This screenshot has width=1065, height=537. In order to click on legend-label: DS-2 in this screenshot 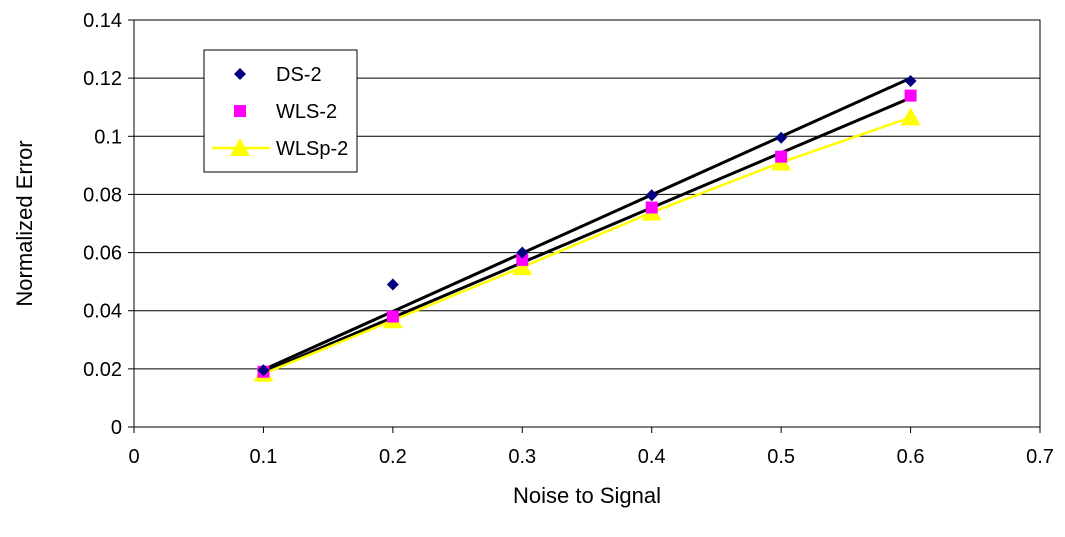, I will do `click(299, 75)`.